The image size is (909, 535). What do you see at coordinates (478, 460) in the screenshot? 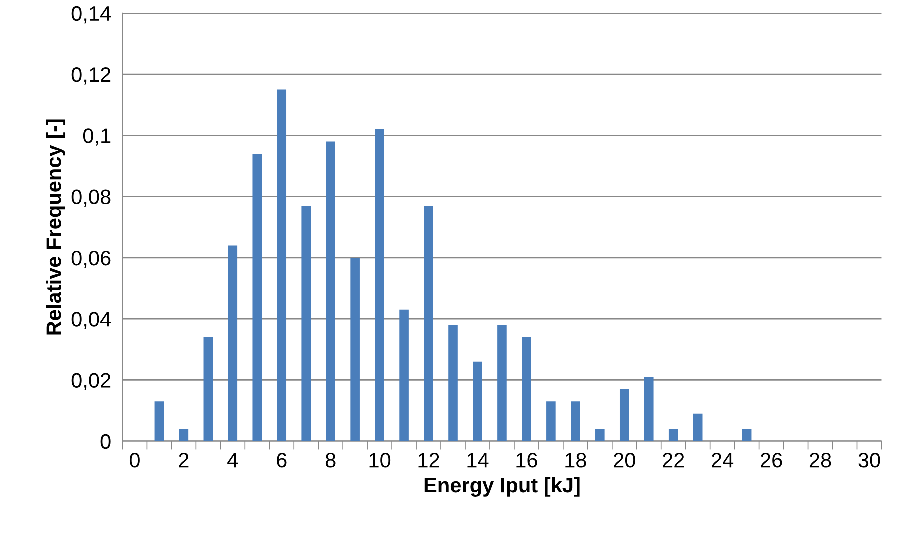
I see `x-tick-label: 14` at bounding box center [478, 460].